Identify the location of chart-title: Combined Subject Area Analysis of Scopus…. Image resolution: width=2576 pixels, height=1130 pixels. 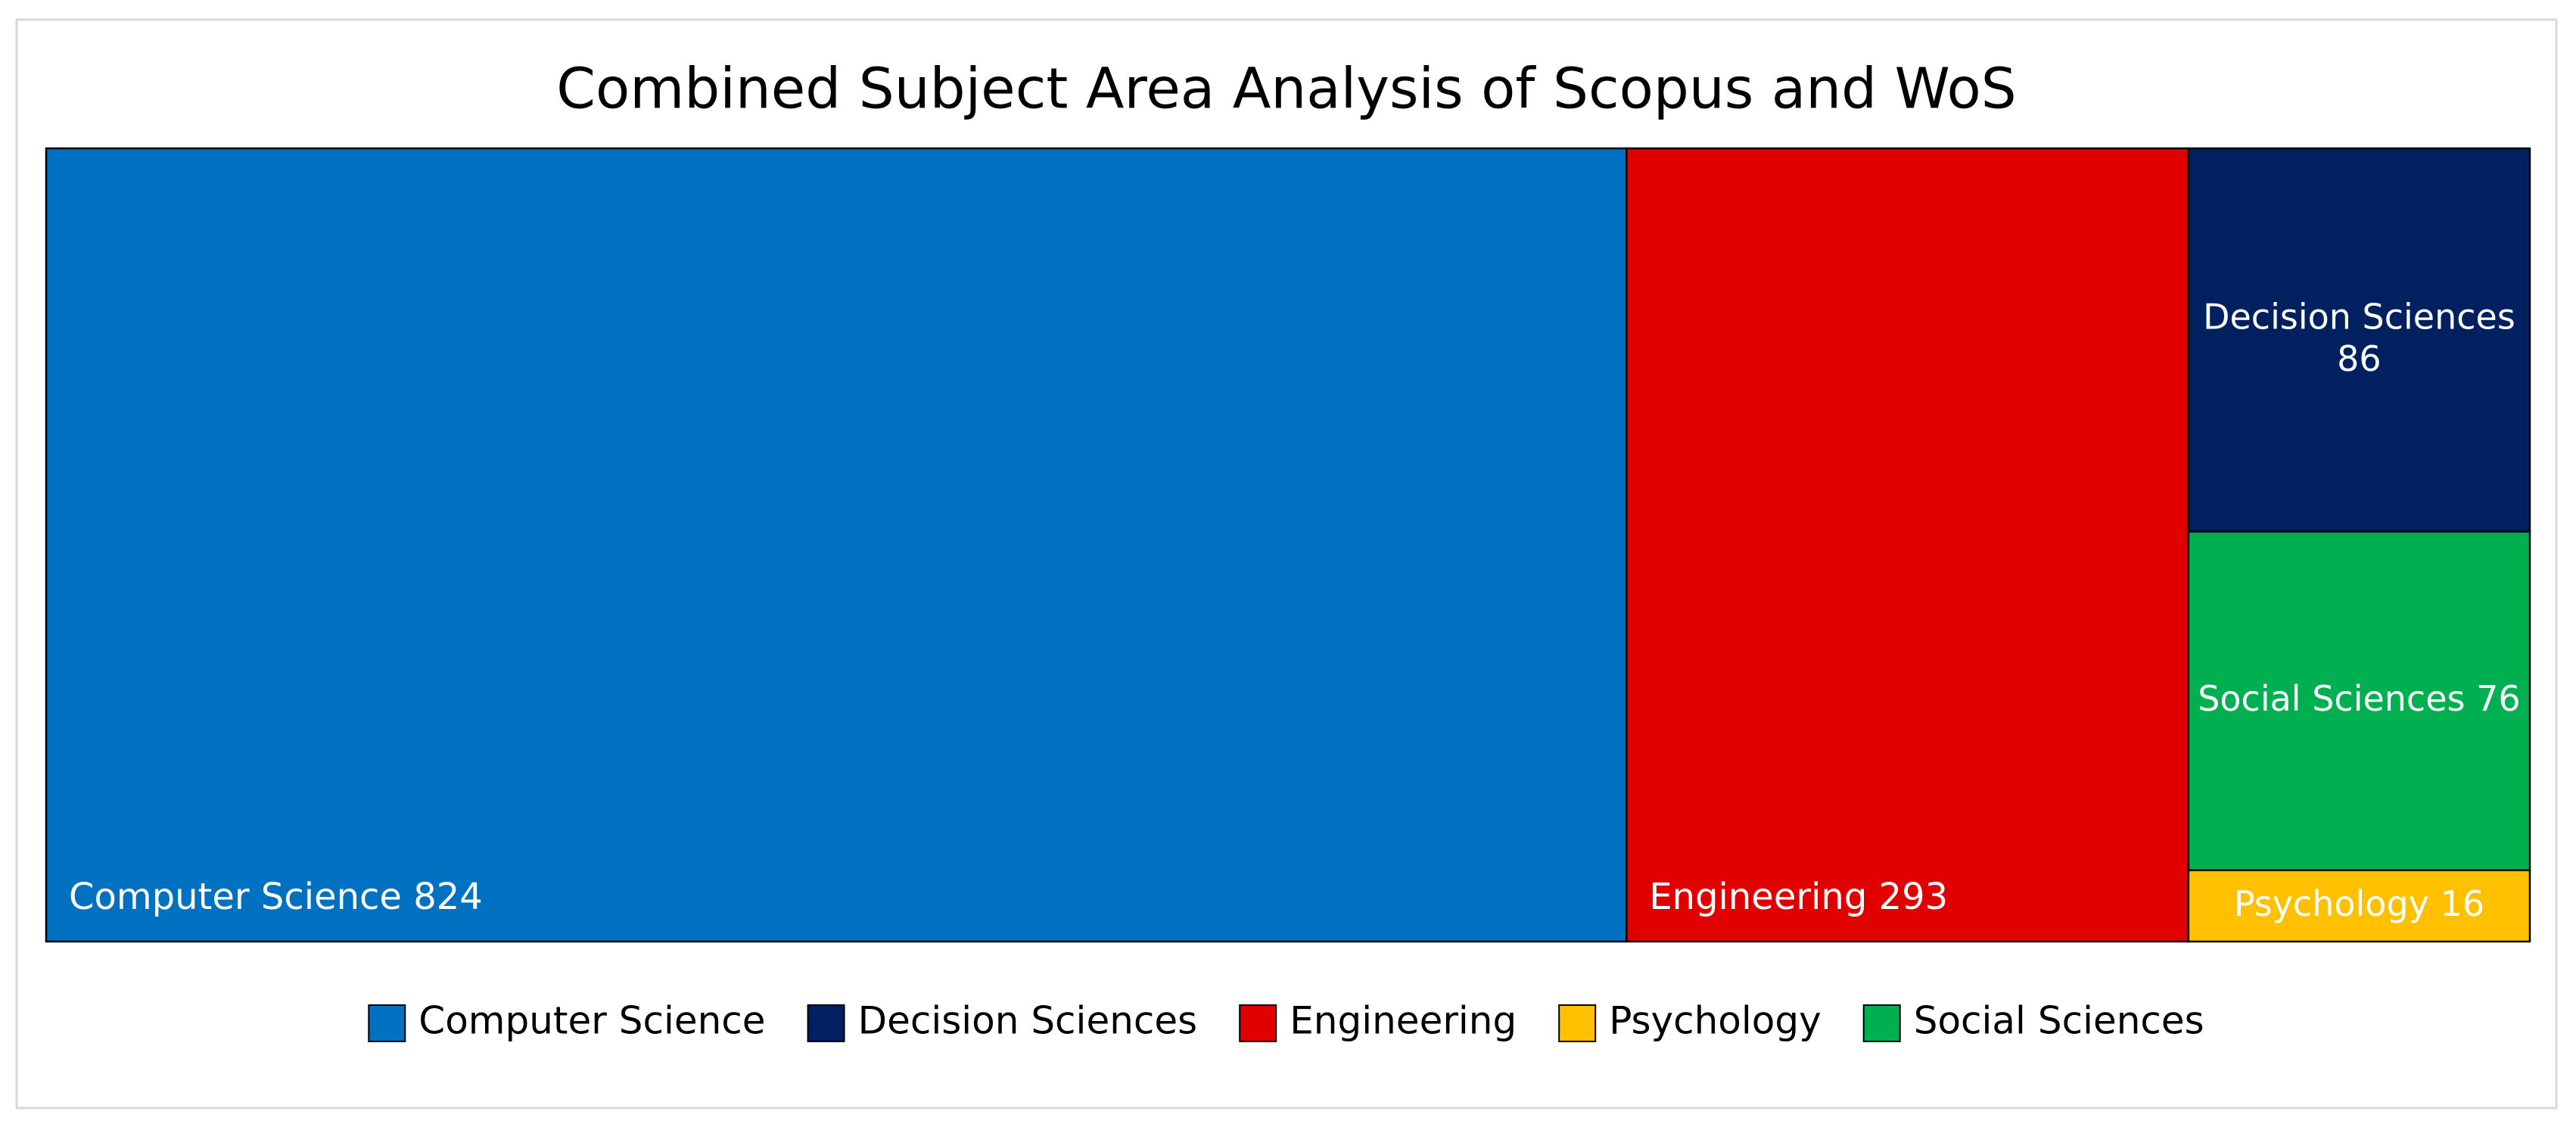
(1286, 89).